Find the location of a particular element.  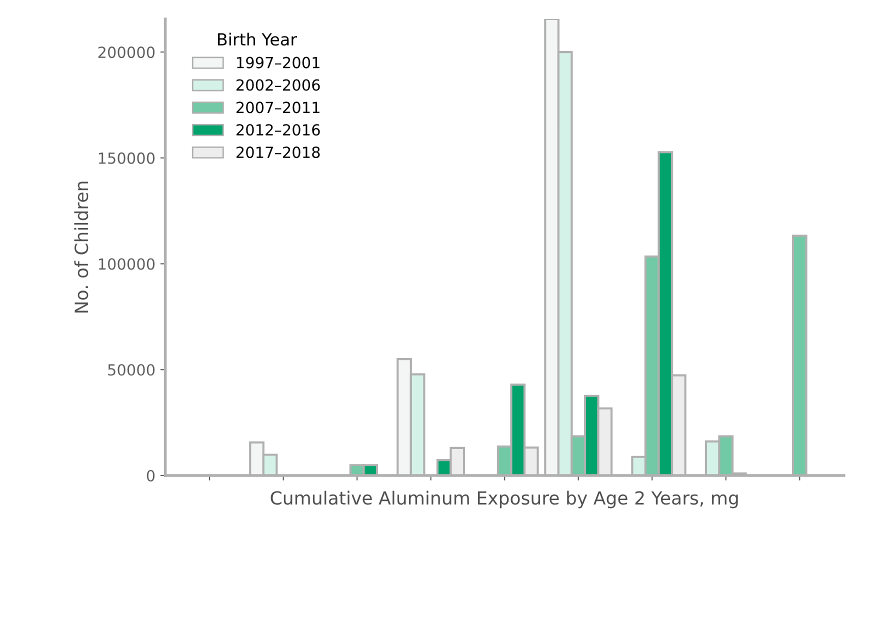

legend-label: 2017–2018 is located at coordinates (278, 152).